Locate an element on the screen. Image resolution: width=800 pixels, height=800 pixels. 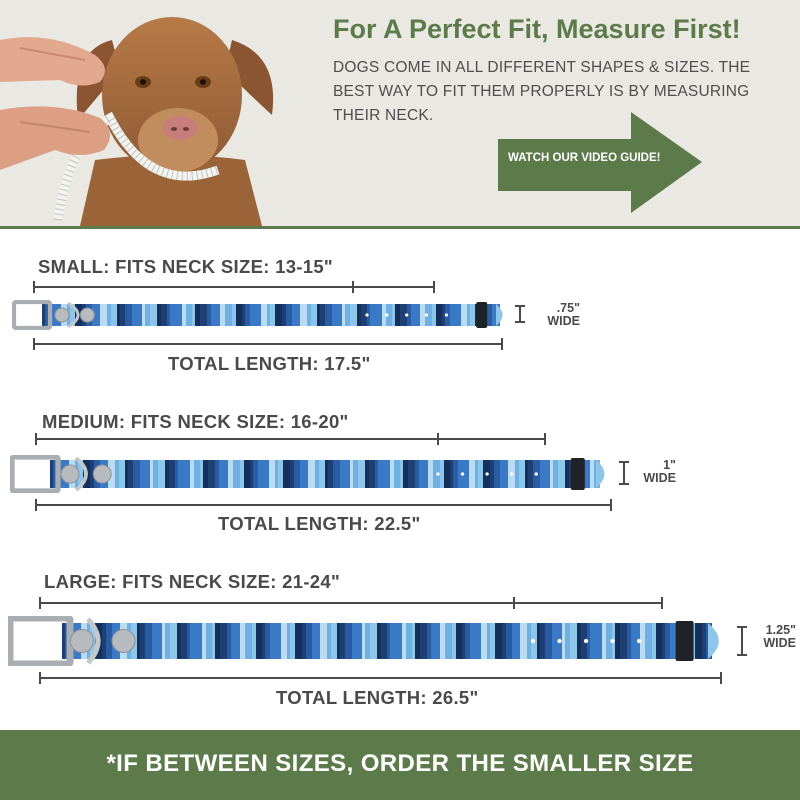
medium-width-bar-bottom is located at coordinates (624, 484).